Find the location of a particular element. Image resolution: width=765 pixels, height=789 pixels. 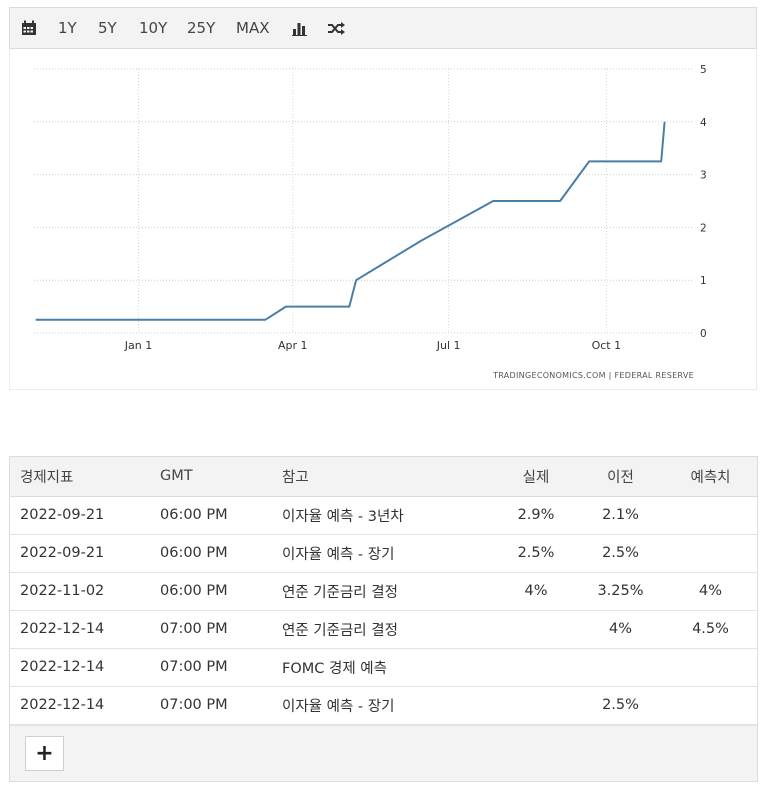

header-reference: 참고 is located at coordinates (388, 477).